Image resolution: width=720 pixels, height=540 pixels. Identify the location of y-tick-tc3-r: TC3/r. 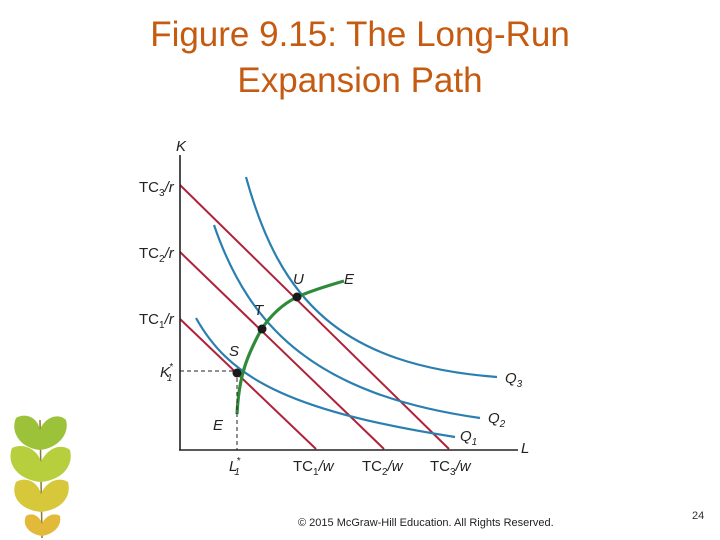
(157, 189).